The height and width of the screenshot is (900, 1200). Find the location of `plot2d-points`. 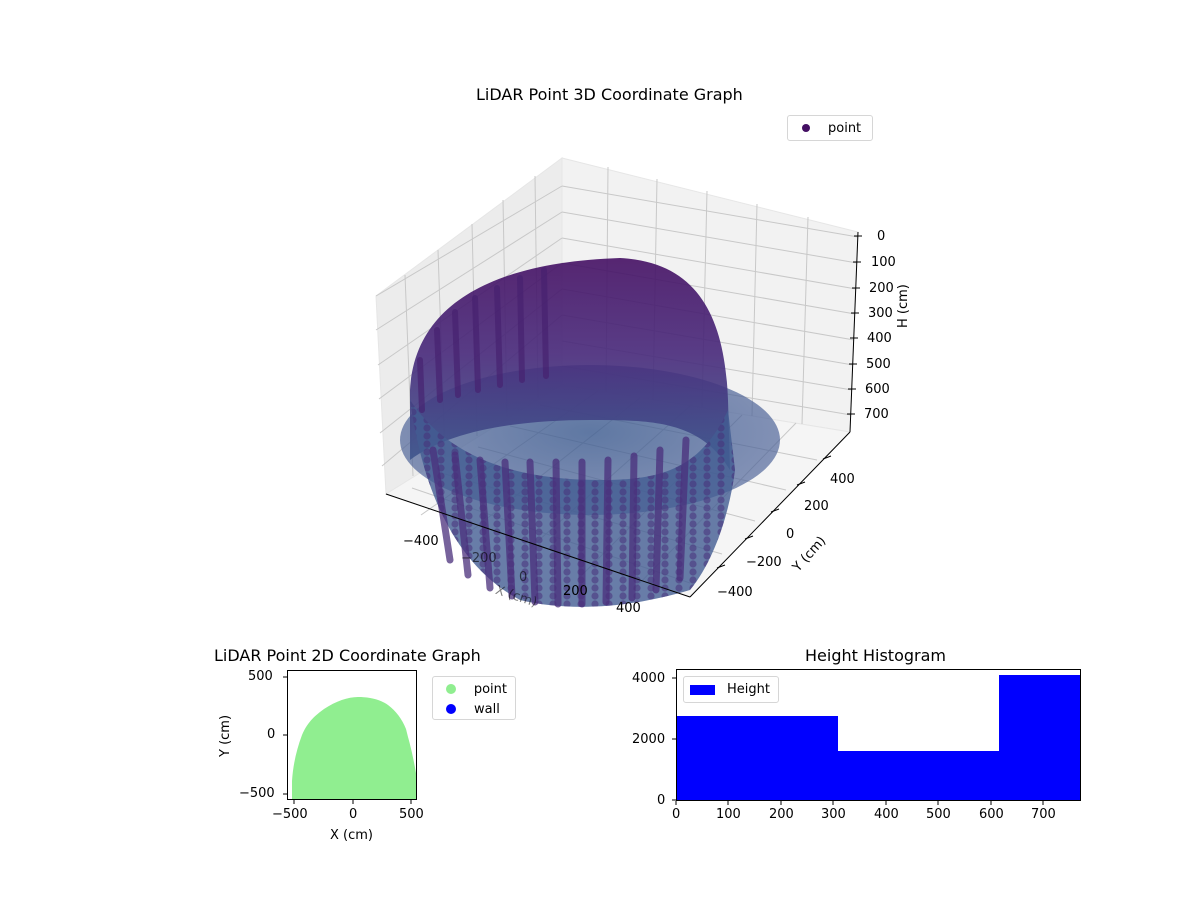

plot2d-points is located at coordinates (354, 748).